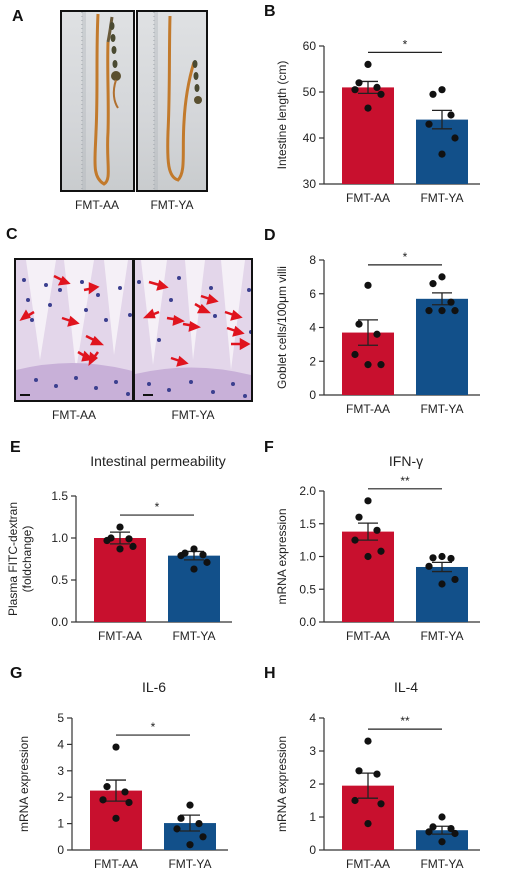  What do you see at coordinates (282, 784) in the screenshot?
I see `y-axis-label: mRNA expression` at bounding box center [282, 784].